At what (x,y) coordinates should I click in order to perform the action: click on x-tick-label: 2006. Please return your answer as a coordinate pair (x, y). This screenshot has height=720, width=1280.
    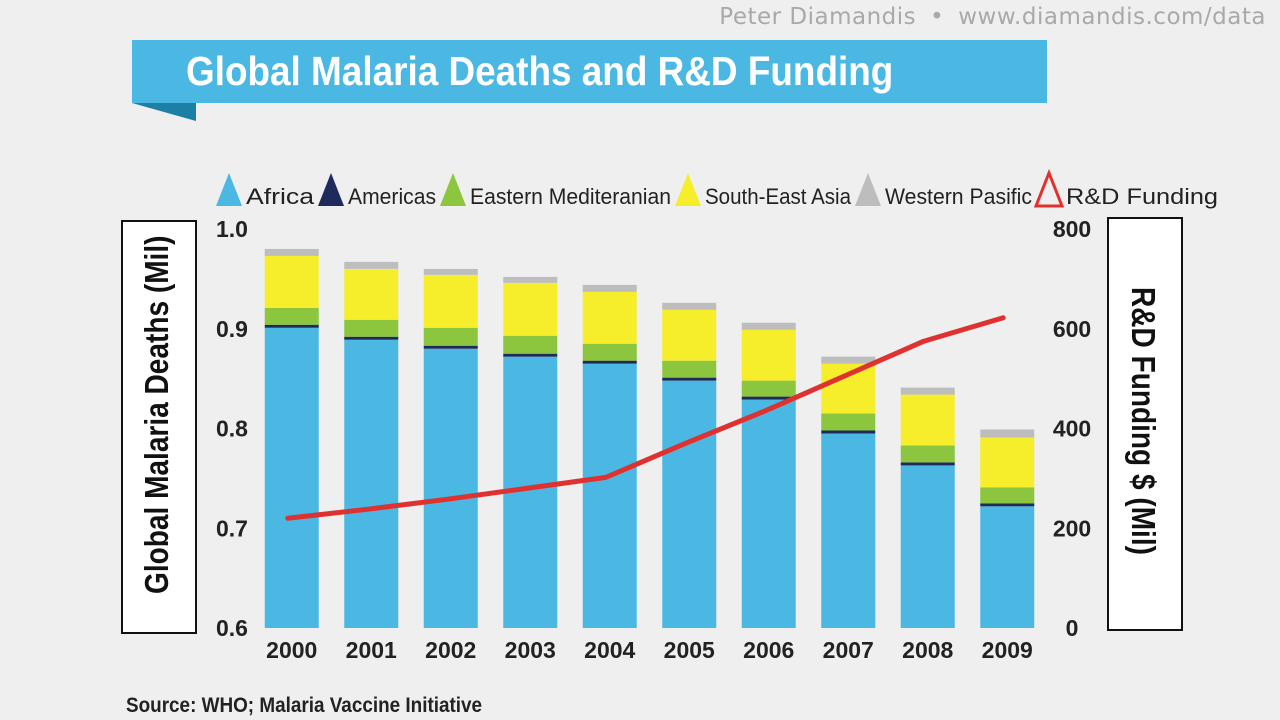
    Looking at the image, I should click on (768, 650).